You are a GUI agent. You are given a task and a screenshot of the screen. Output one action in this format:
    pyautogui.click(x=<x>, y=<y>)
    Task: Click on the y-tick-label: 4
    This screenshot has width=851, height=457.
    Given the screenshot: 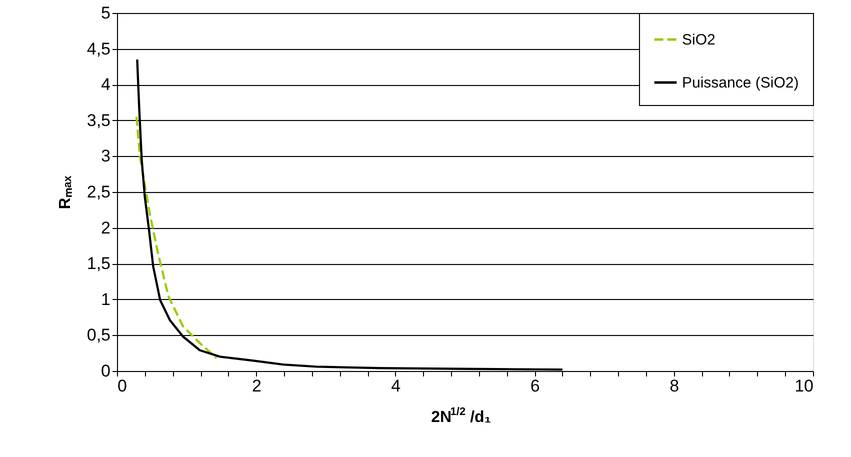 What is the action you would take?
    pyautogui.click(x=105, y=84)
    